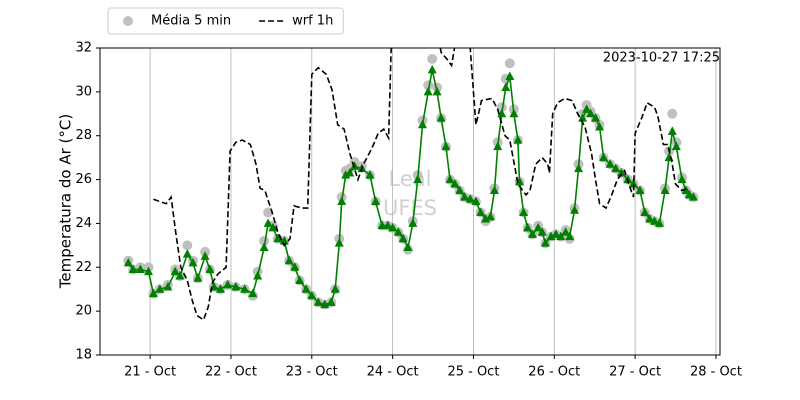 The height and width of the screenshot is (400, 800). I want to click on legend-marker, so click(128, 21).